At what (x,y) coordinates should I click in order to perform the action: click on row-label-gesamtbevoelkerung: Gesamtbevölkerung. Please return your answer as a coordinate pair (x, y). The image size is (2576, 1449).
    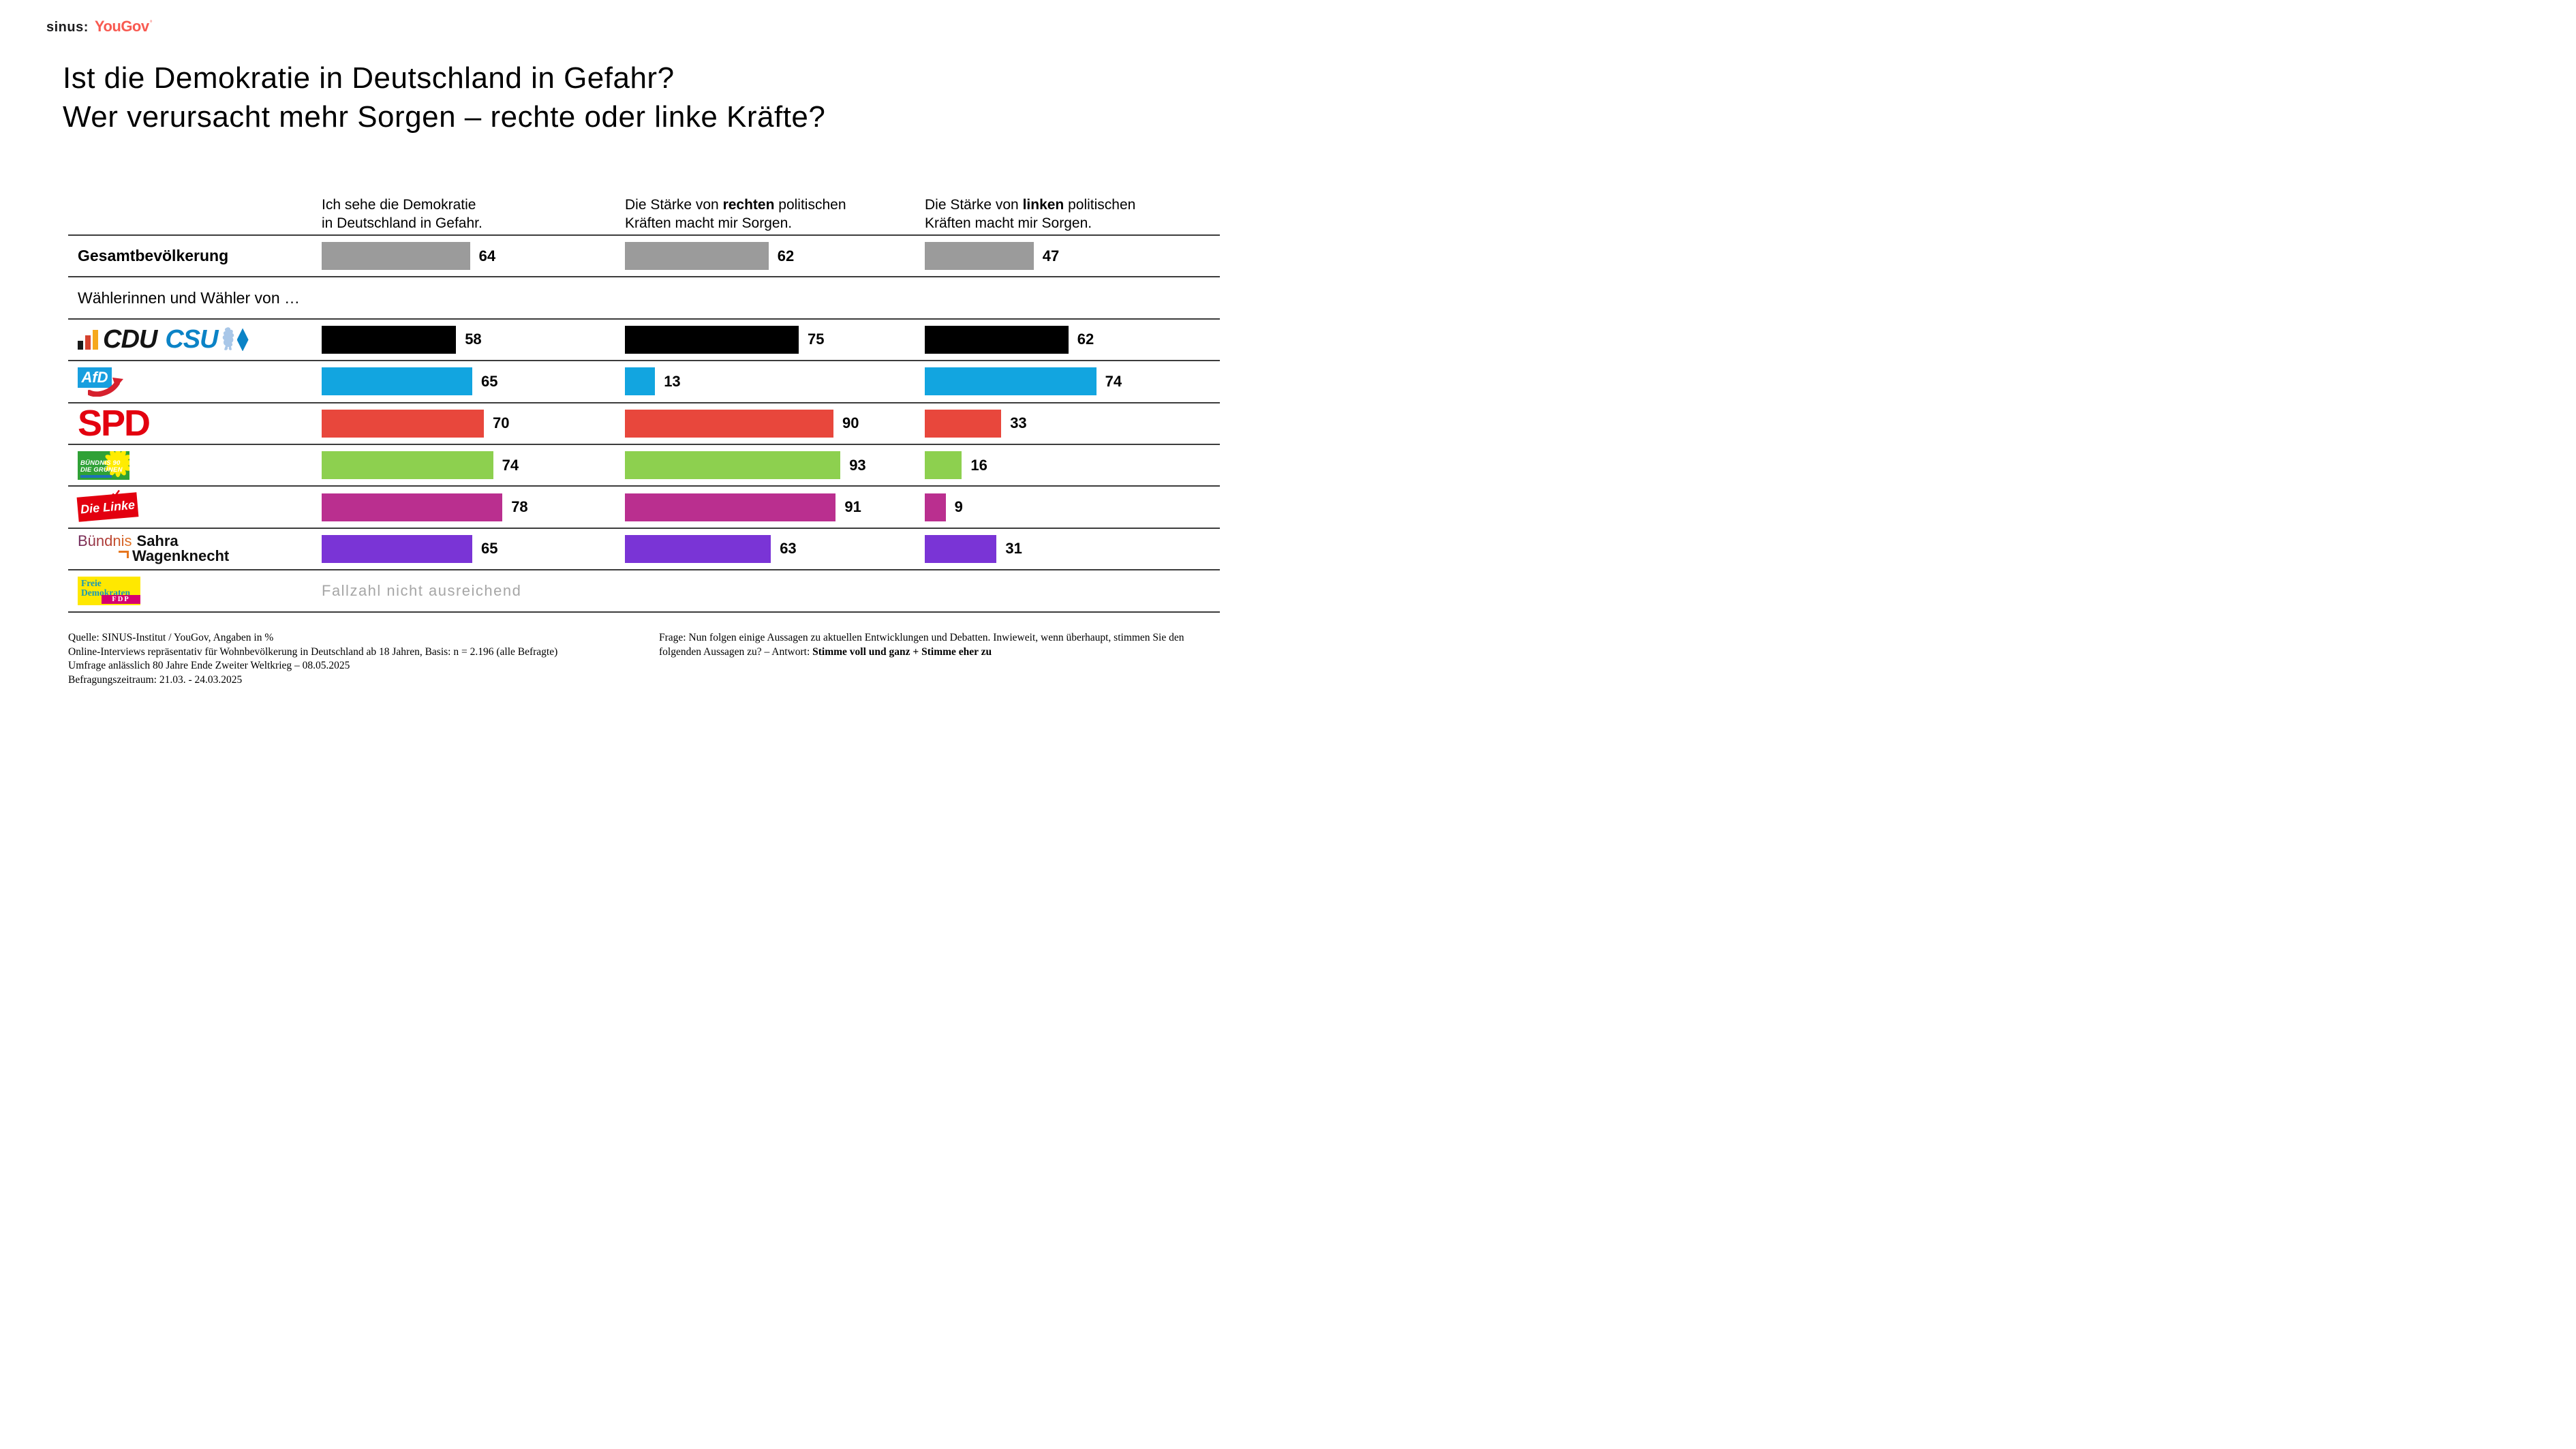
    Looking at the image, I should click on (153, 256).